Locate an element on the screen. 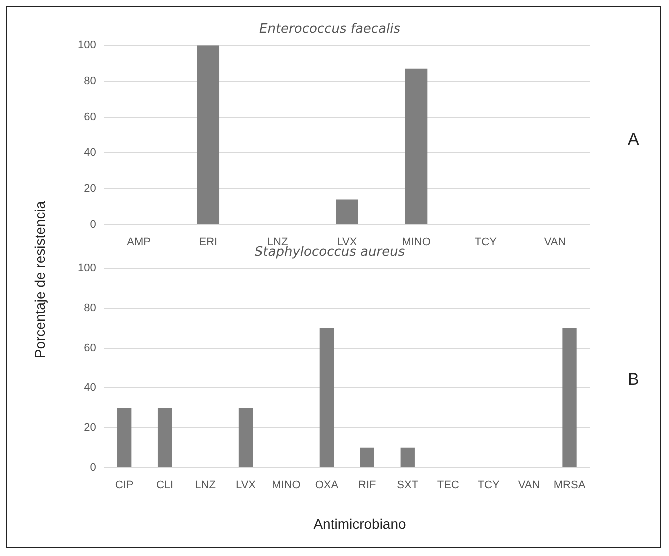 The height and width of the screenshot is (556, 669). x-tick-label: OXA is located at coordinates (327, 485).